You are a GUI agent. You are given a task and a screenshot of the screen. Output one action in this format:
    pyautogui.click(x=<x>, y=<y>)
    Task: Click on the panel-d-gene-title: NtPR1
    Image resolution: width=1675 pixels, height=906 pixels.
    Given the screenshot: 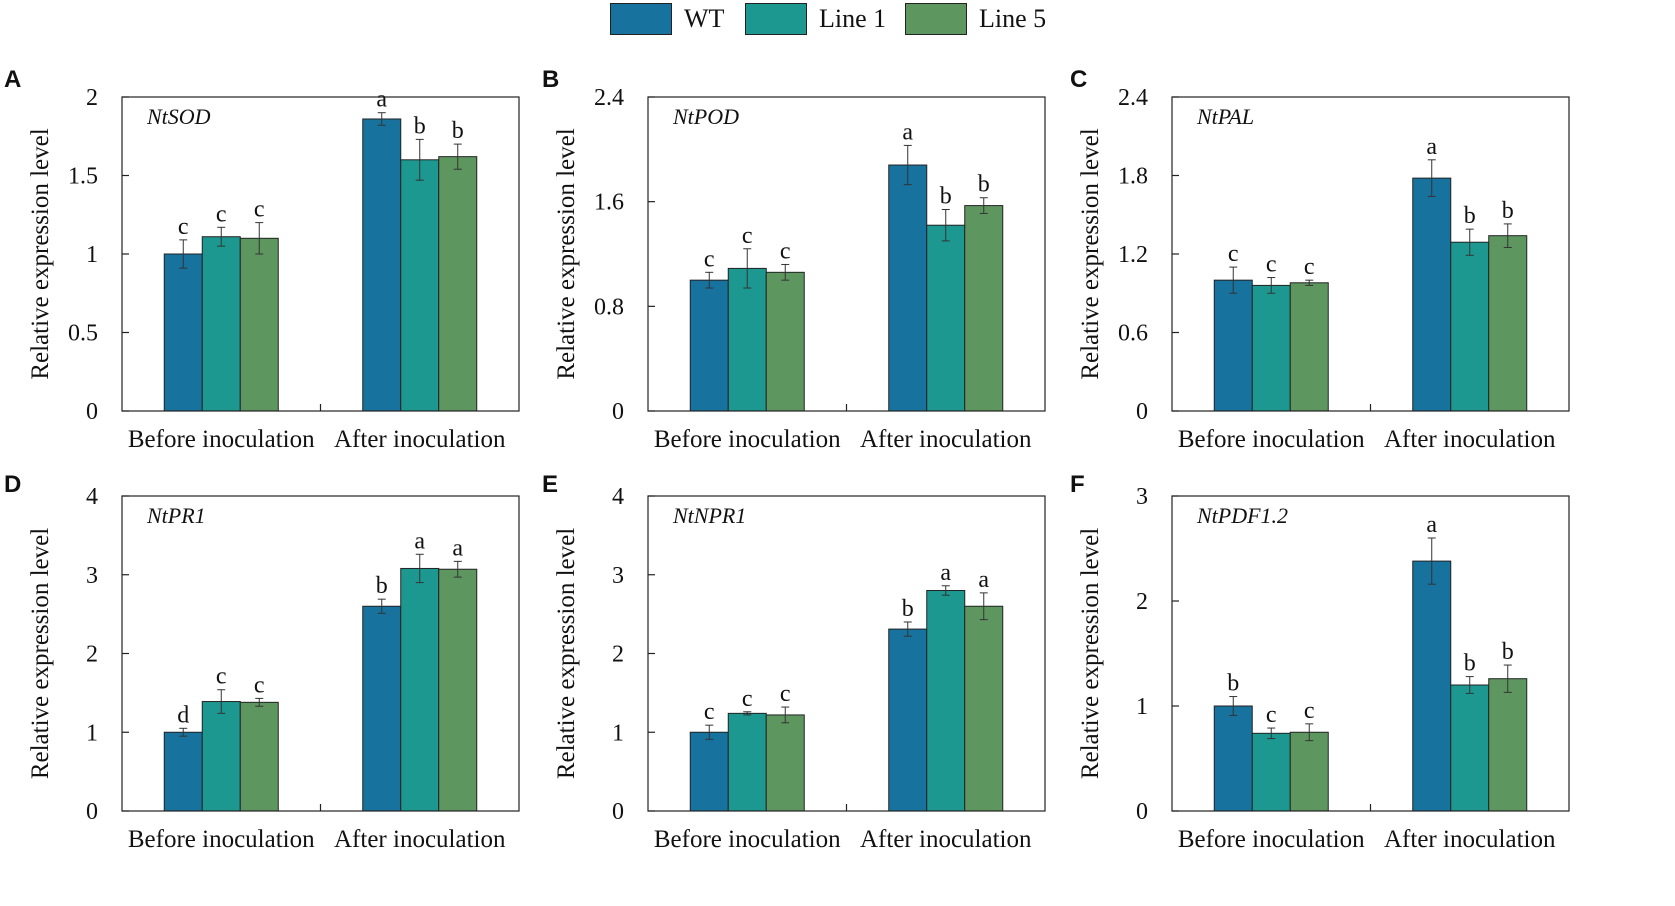 What is the action you would take?
    pyautogui.click(x=176, y=515)
    